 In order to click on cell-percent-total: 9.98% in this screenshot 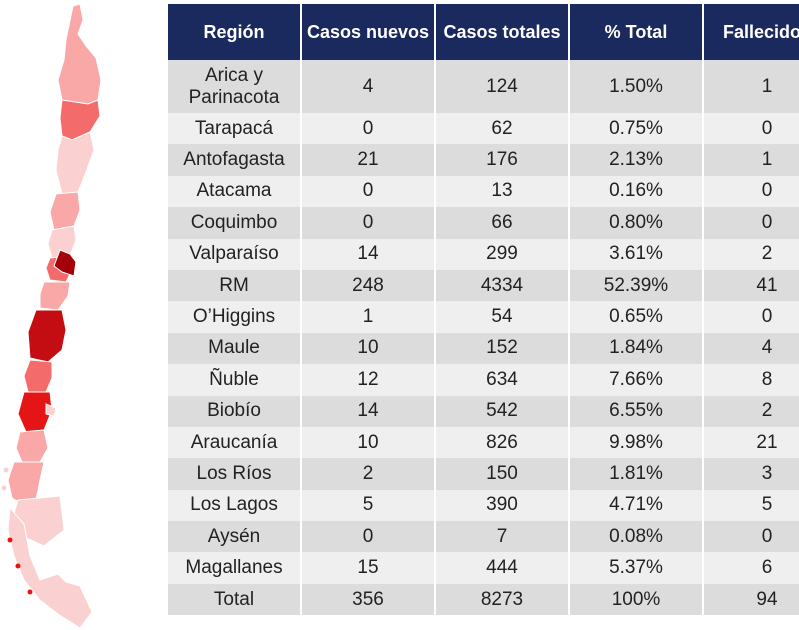, I will do `click(636, 442)`.